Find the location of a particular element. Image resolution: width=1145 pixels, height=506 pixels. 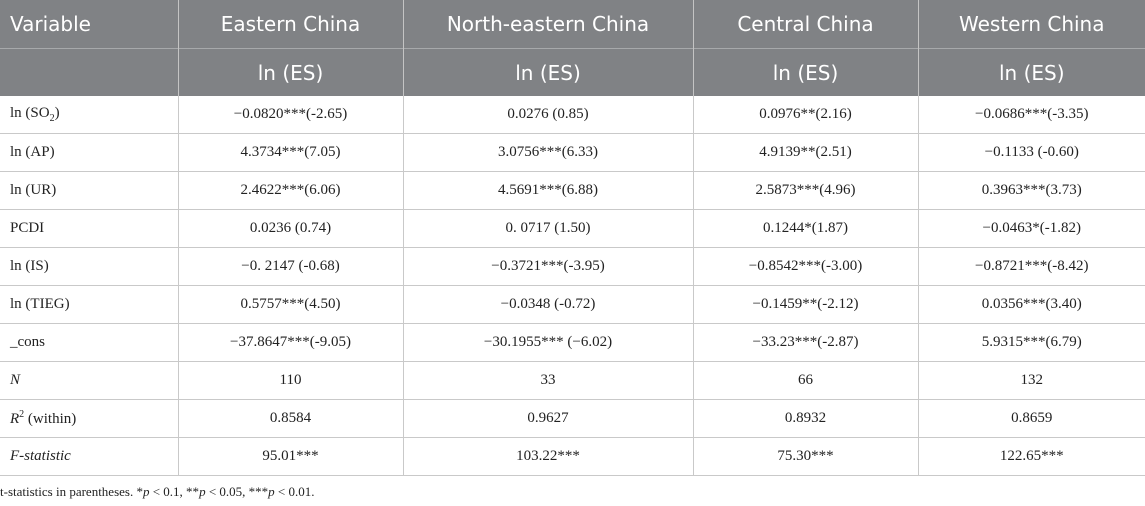

table-cell: 0.0976**(2.16) is located at coordinates (806, 115).